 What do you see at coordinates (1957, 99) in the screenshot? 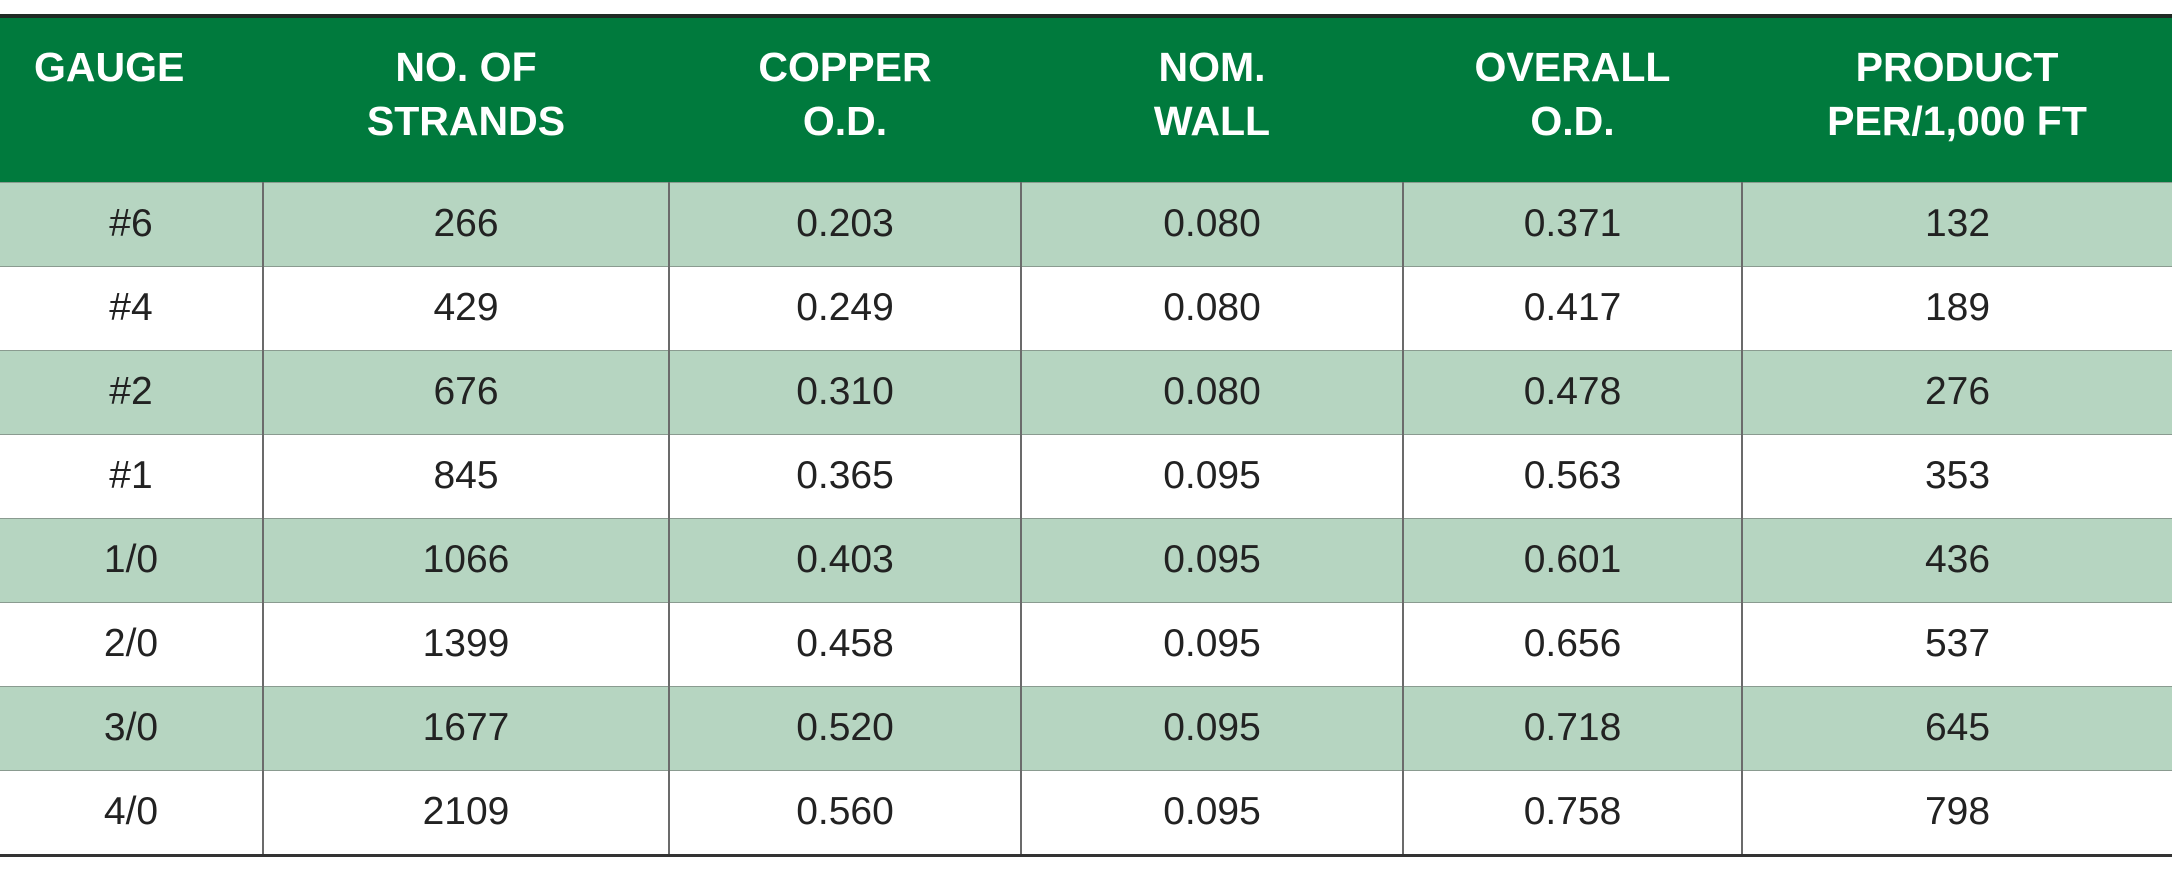
I see `header-cell: PRODUCT PER/1,000 FT` at bounding box center [1957, 99].